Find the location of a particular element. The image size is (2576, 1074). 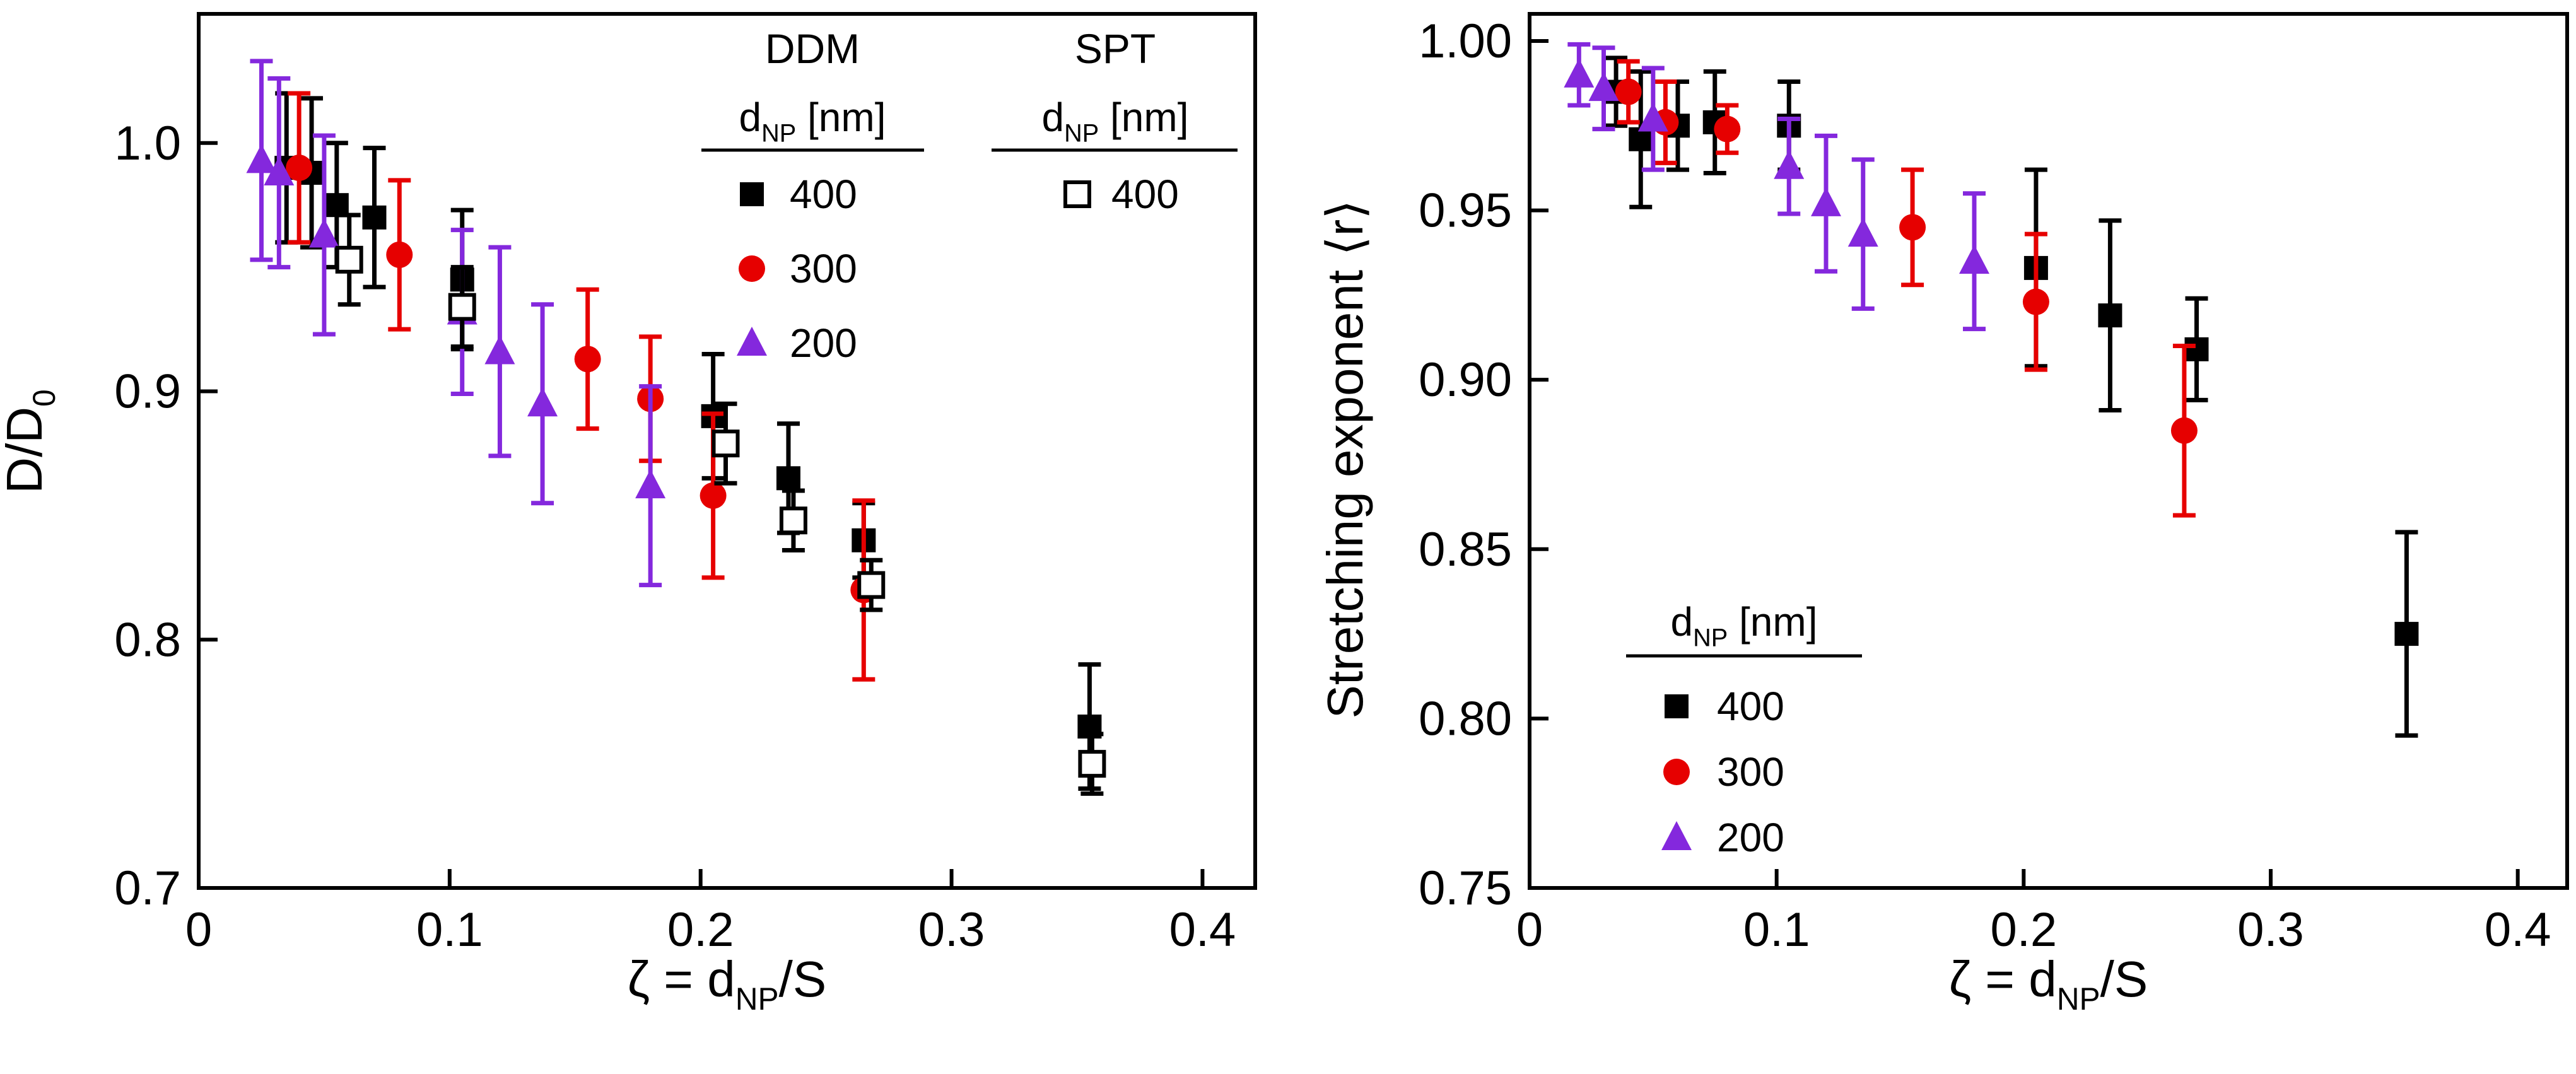

y-tick-label: 1.00 is located at coordinates (1465, 41).